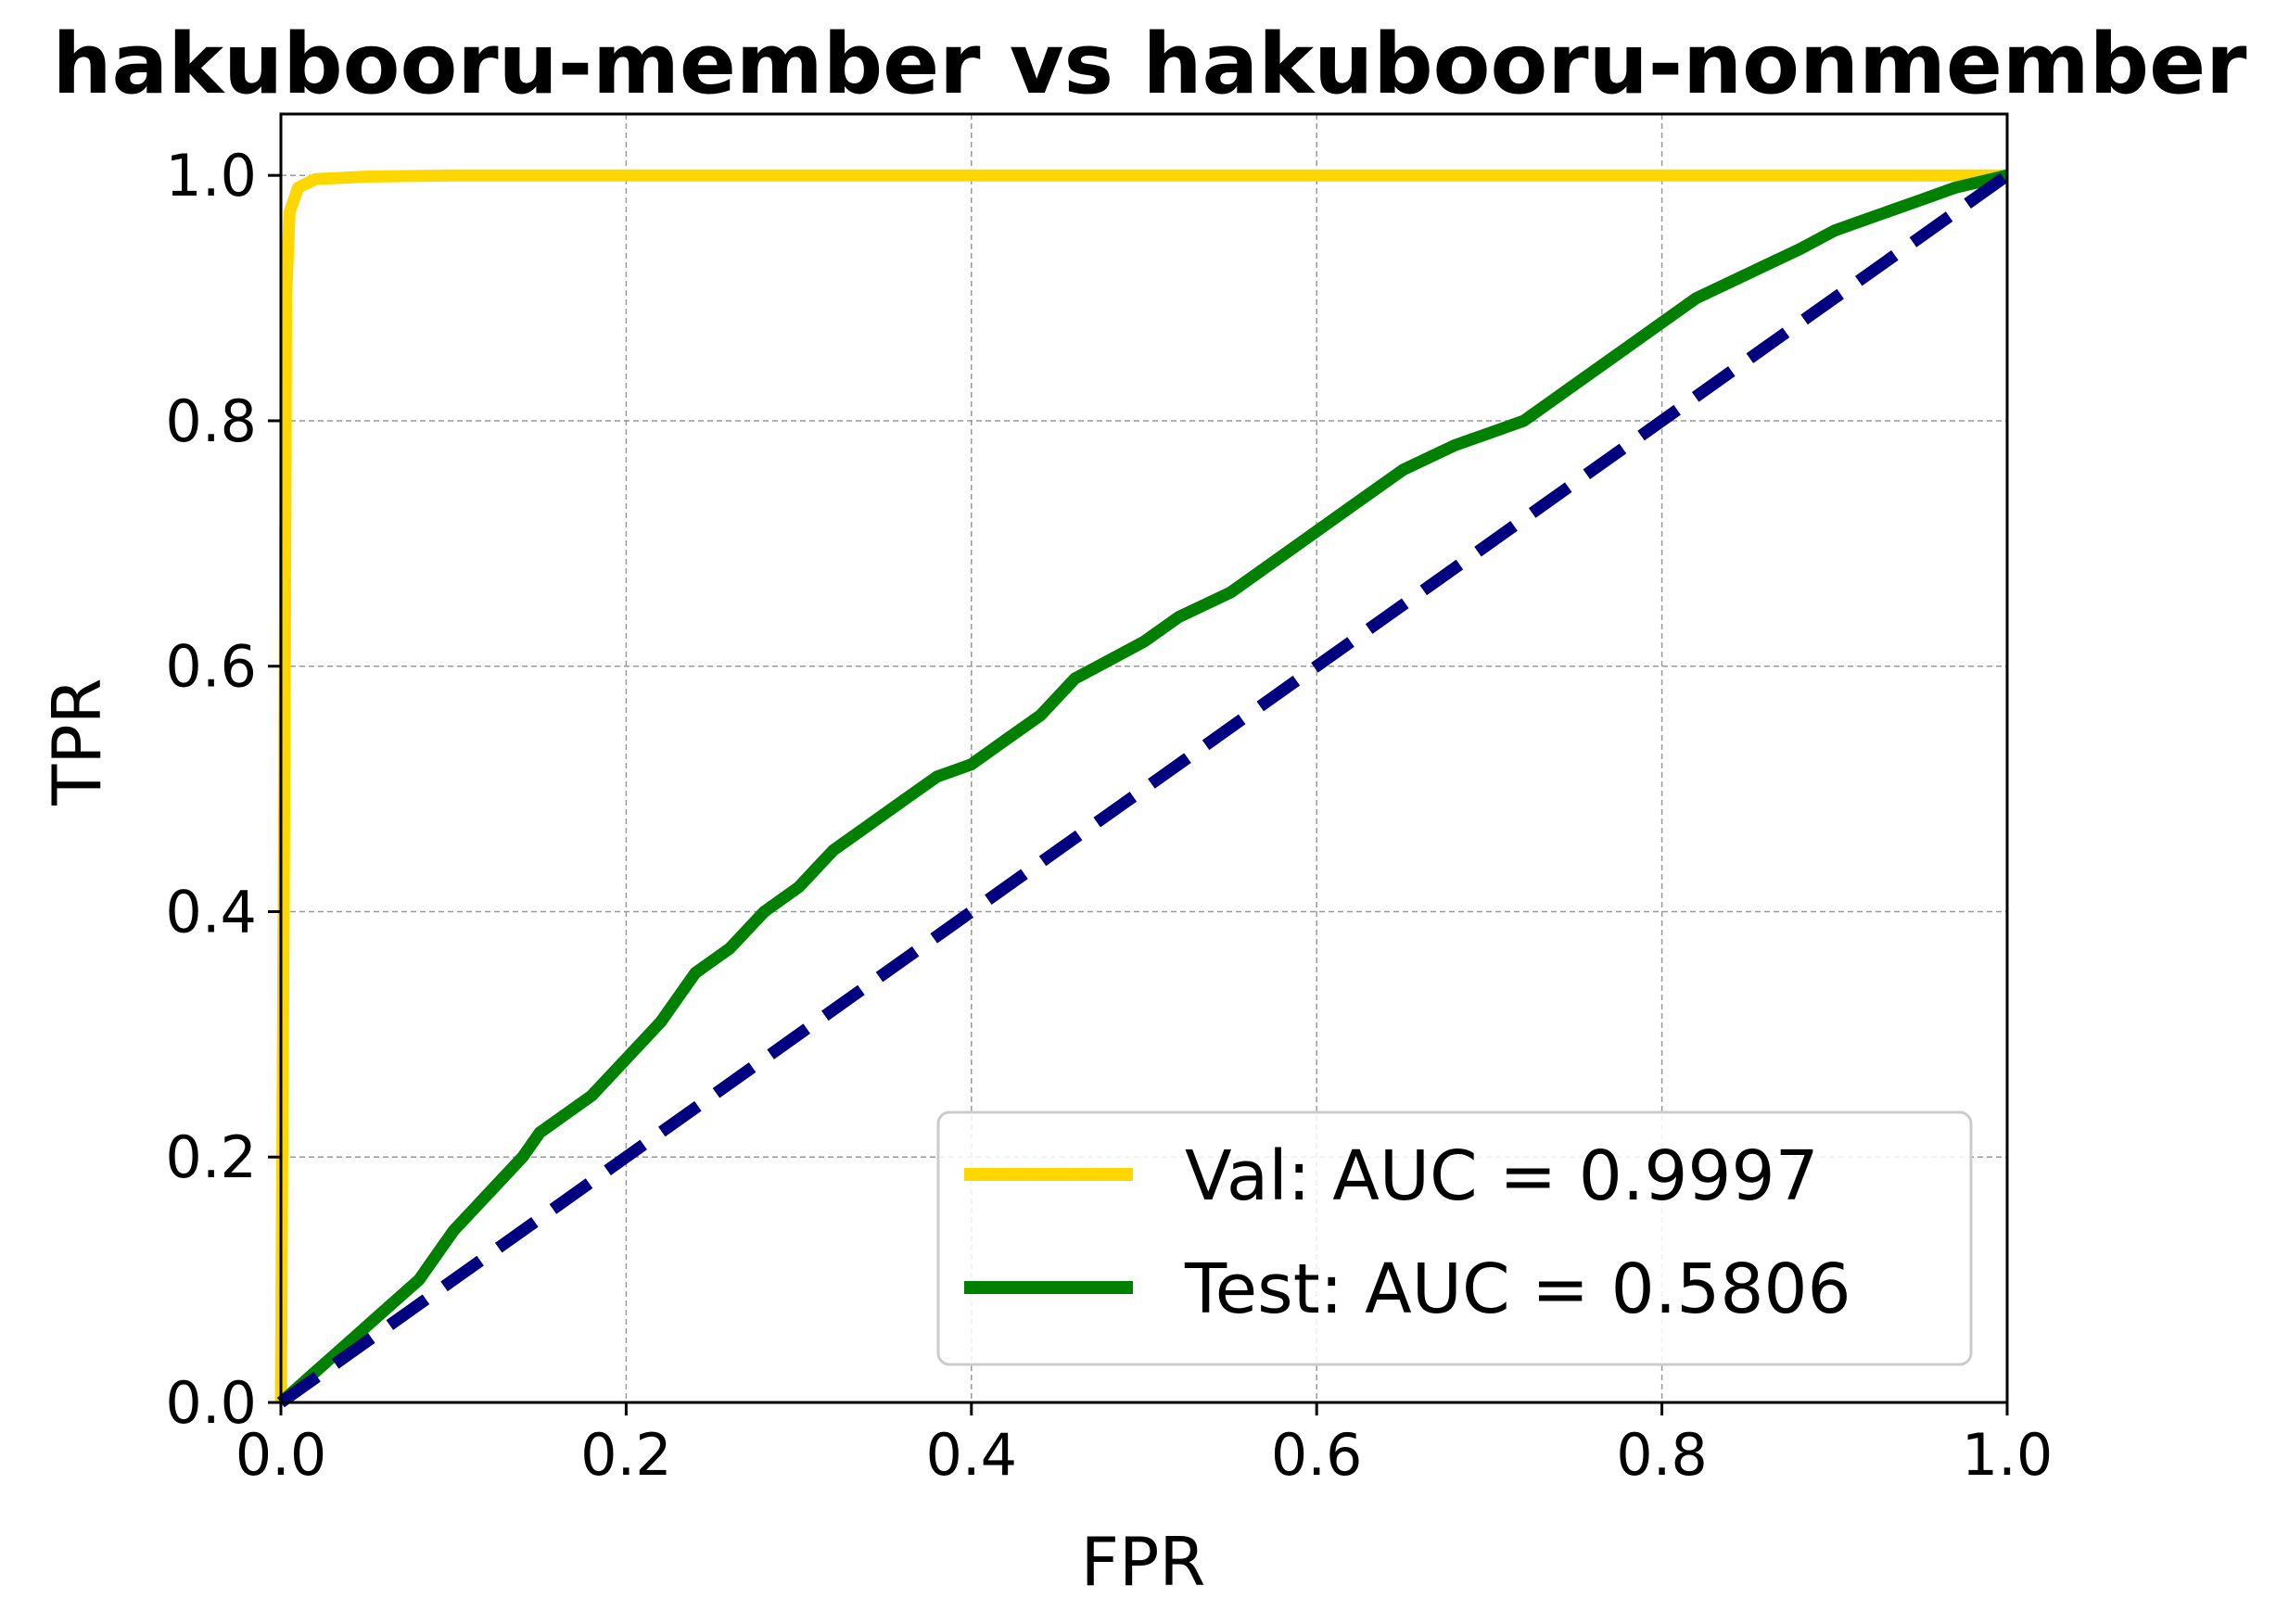 The image size is (2289, 1624). I want to click on legend-label-val: Val: AUC = 0.9997, so click(1502, 1176).